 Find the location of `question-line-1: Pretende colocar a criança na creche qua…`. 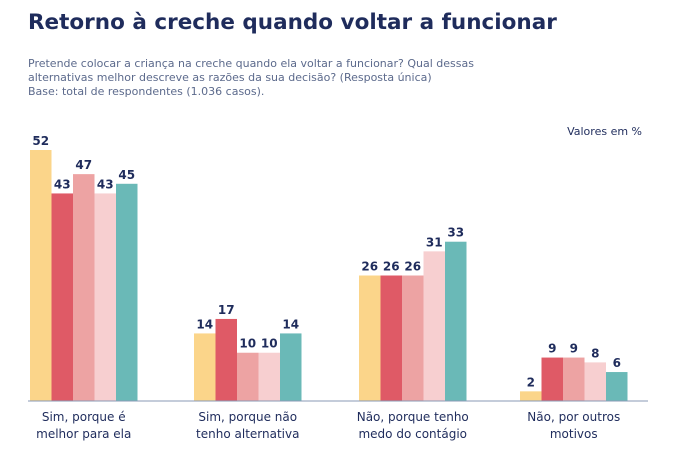

question-line-1: Pretende colocar a criança na creche qua… is located at coordinates (251, 63).